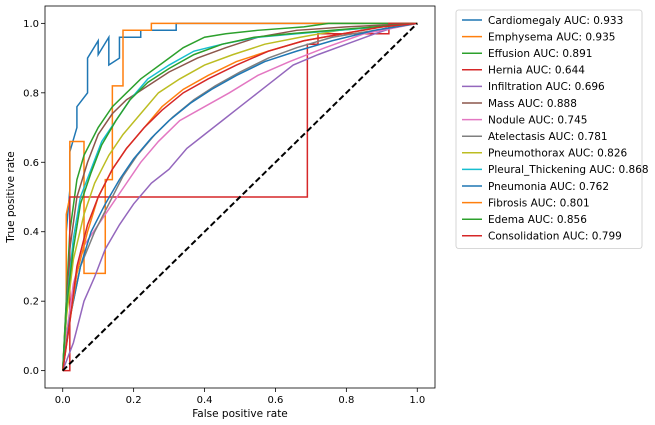  Describe the element at coordinates (548, 137) in the screenshot. I see `legend-entry-7: Atelectasis AUC: 0.781` at that location.